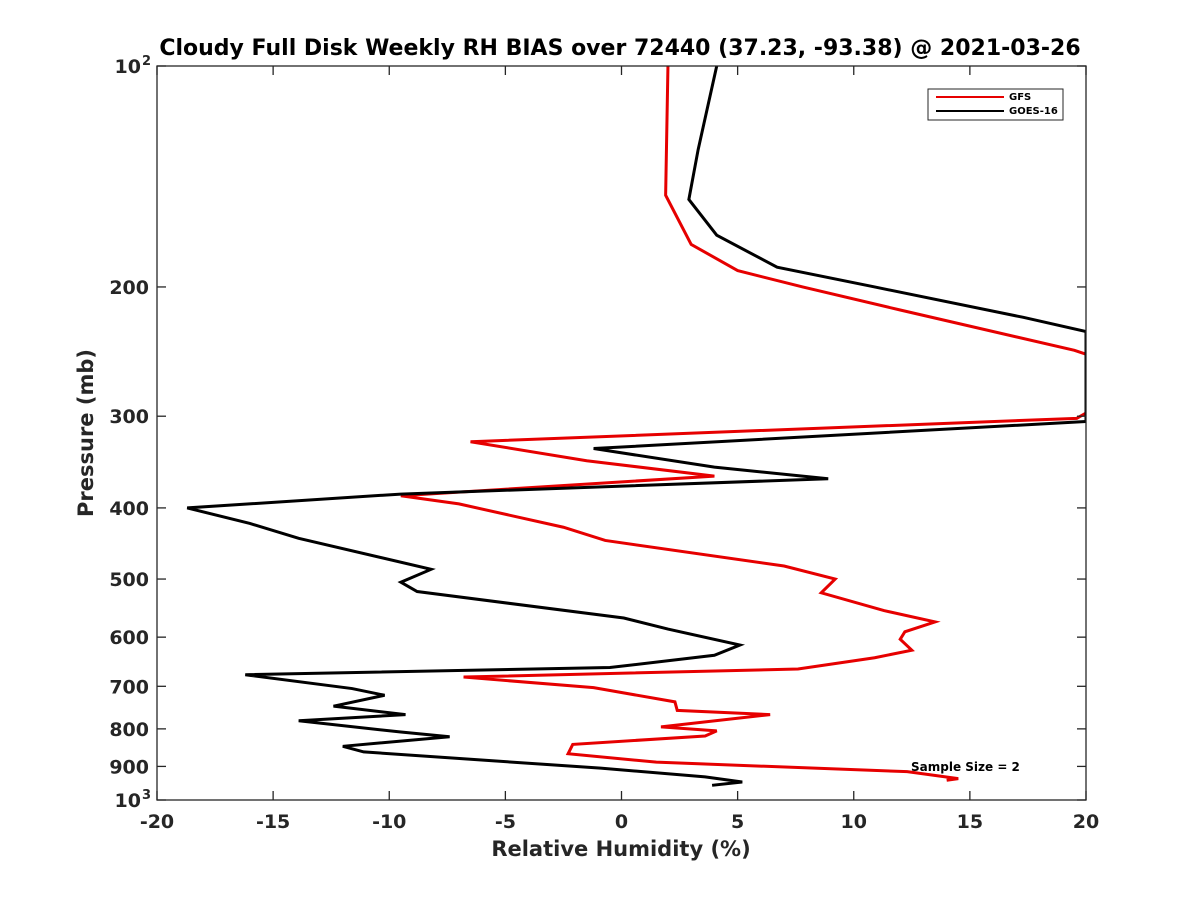 The height and width of the screenshot is (900, 1200). Describe the element at coordinates (970, 822) in the screenshot. I see `x-tick-label: 15` at that location.